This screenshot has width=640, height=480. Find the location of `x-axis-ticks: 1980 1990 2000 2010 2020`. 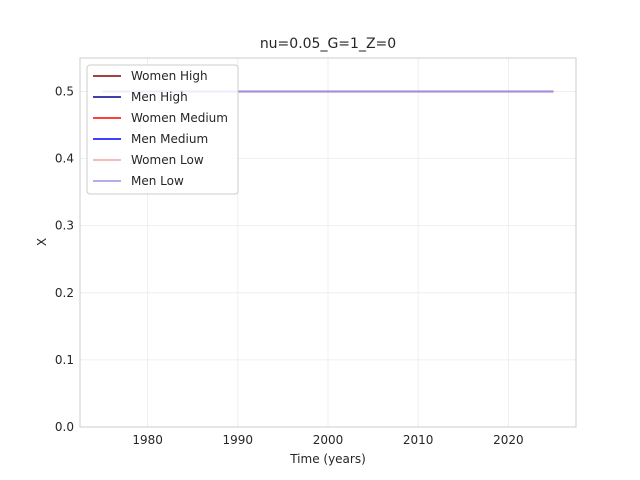

x-axis-ticks: 1980 1990 2000 2010 2020 is located at coordinates (327, 440).